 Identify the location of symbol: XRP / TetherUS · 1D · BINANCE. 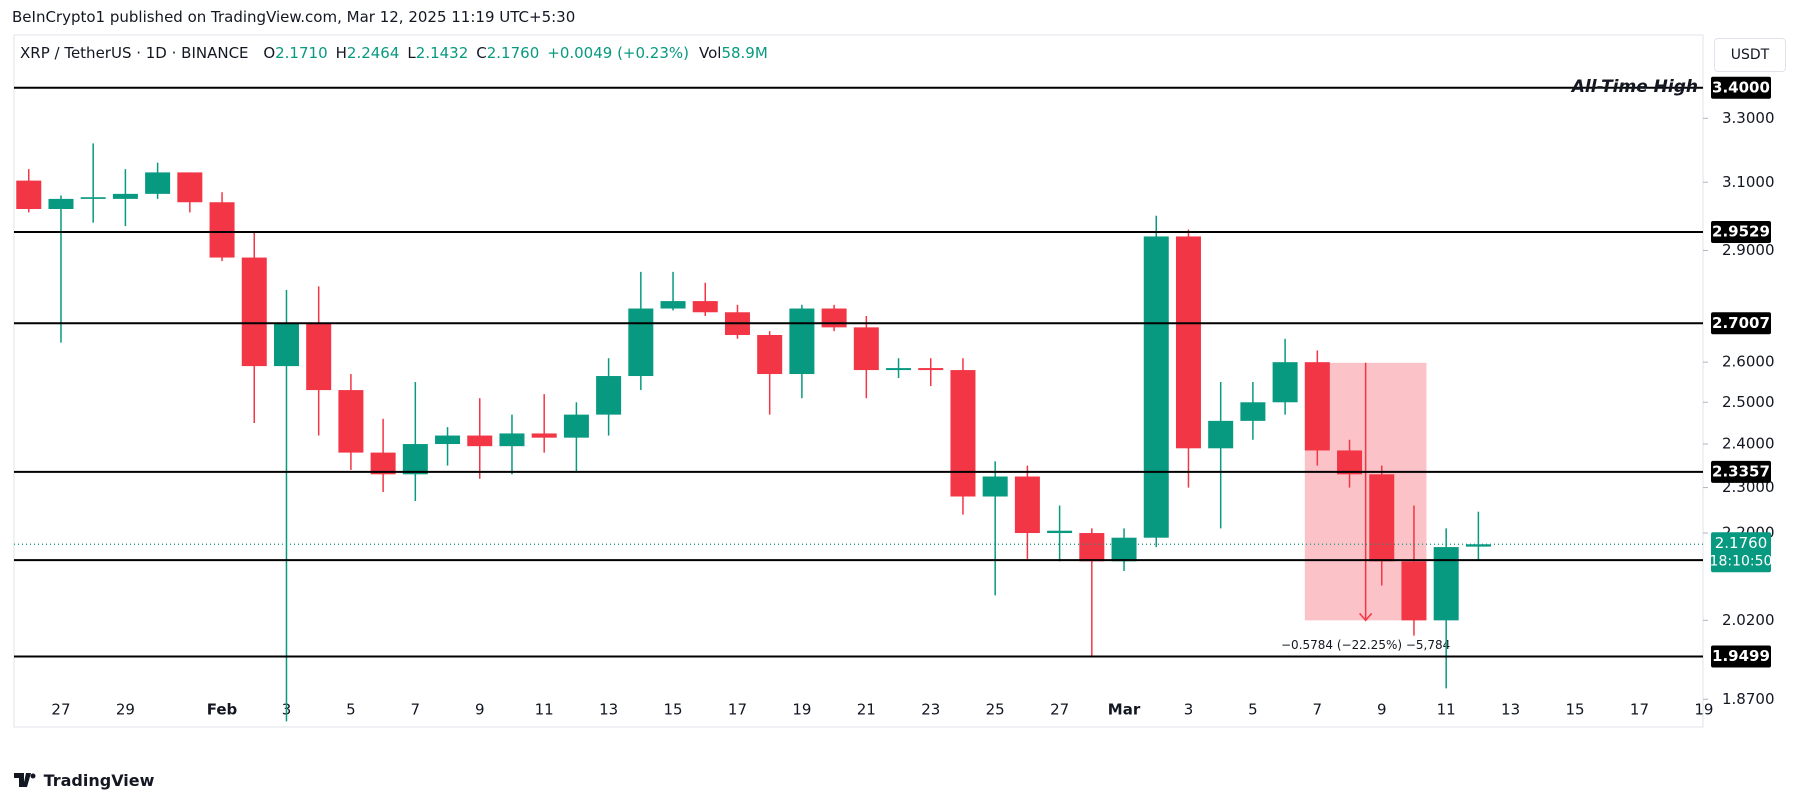
(134, 53).